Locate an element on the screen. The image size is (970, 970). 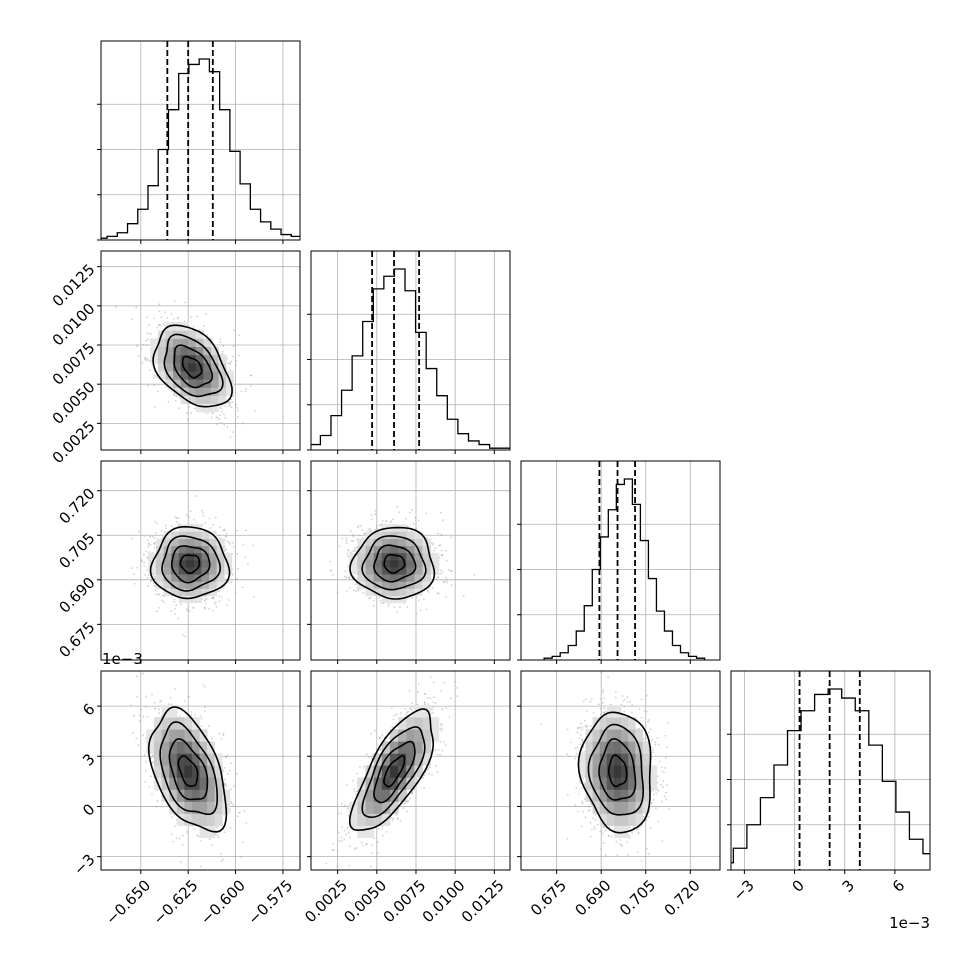
x-tick-label: 0.0100 is located at coordinates (444, 901).